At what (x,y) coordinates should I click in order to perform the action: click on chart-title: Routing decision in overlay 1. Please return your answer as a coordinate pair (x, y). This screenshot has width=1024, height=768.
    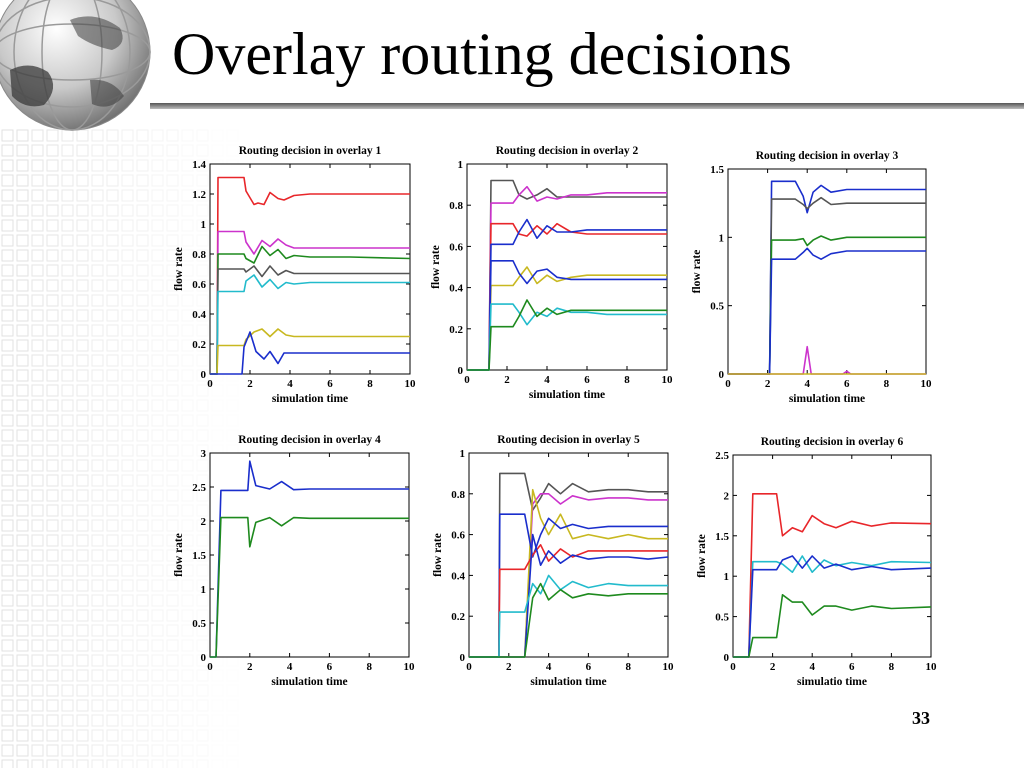
    Looking at the image, I should click on (310, 151).